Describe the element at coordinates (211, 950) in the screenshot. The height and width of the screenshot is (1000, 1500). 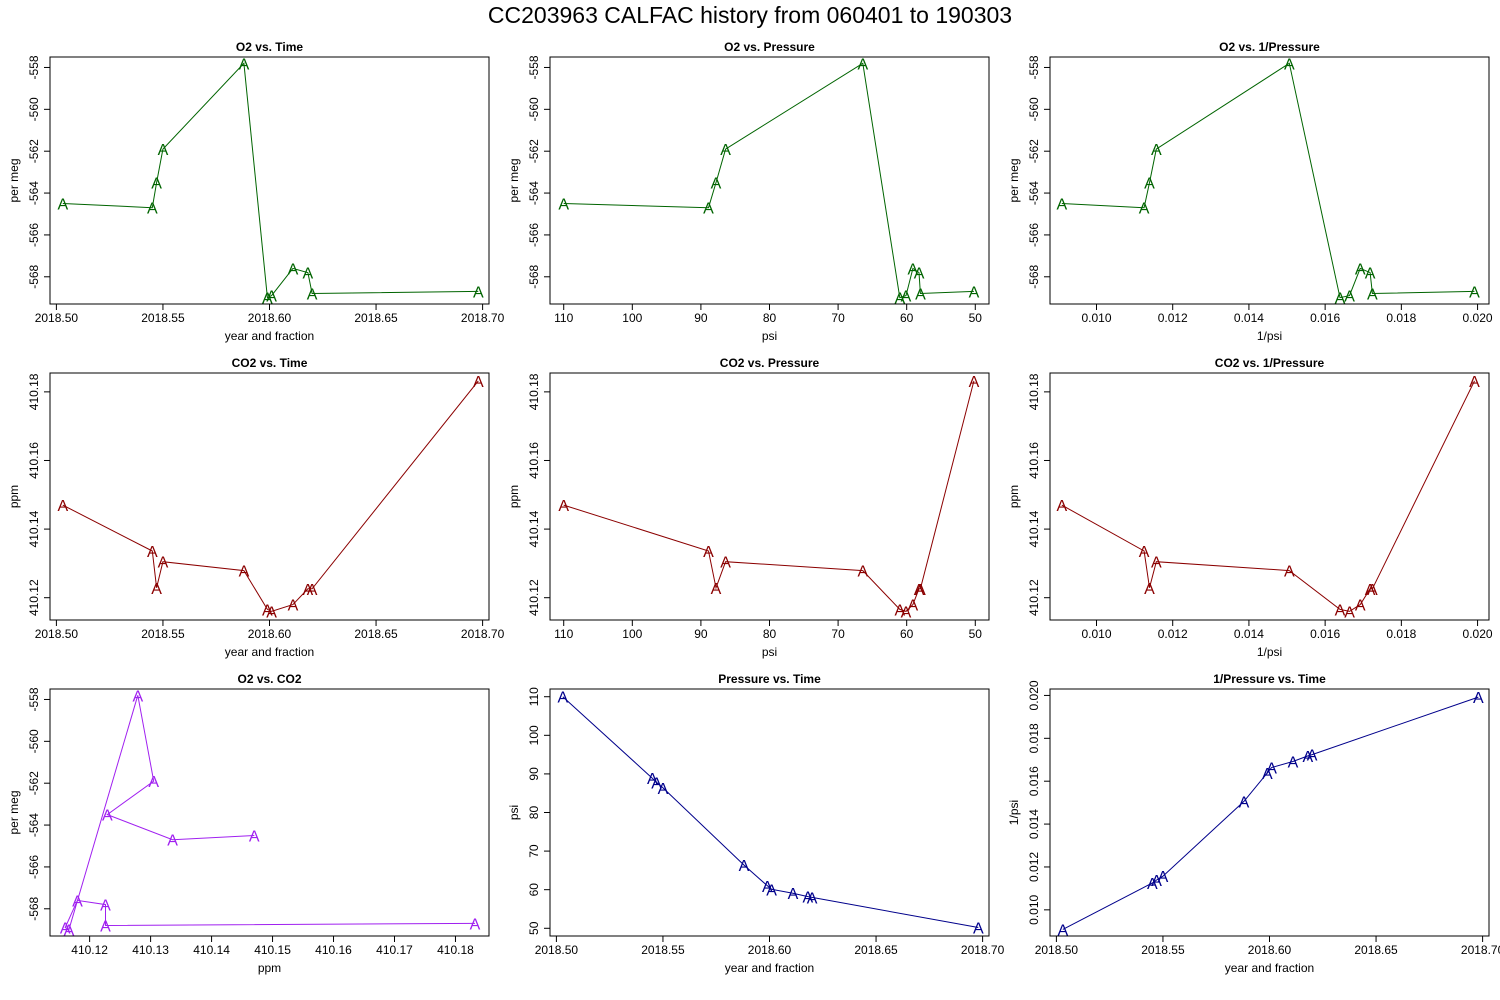
I see `x-tick-label: 410.14` at that location.